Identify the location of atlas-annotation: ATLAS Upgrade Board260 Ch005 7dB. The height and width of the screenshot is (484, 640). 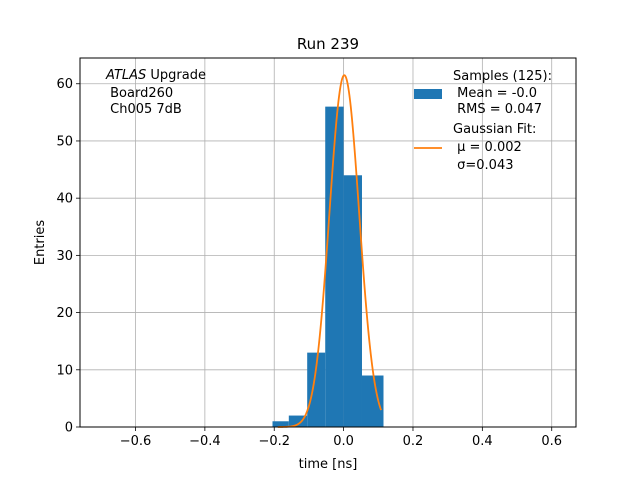
(155, 92).